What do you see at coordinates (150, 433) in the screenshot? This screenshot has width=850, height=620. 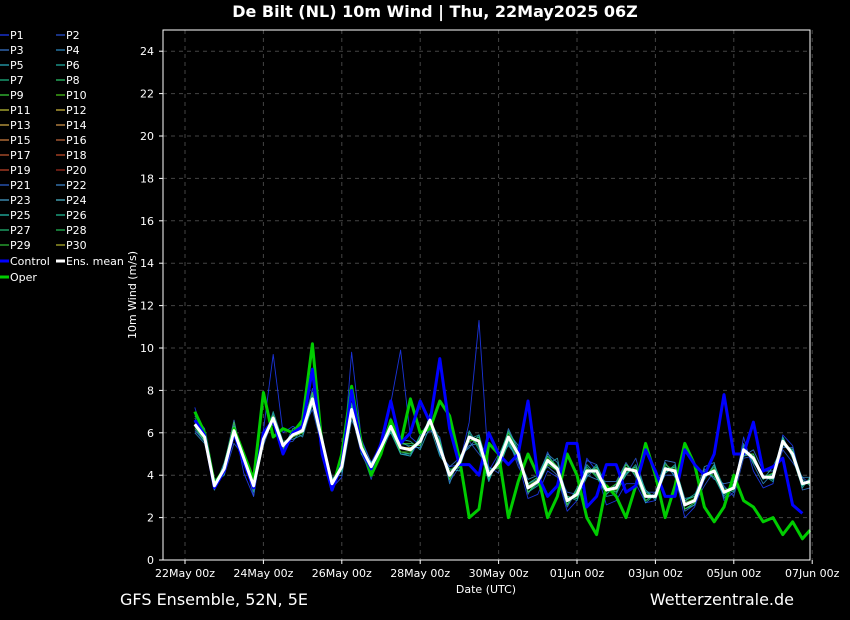 I see `y-tick-label: 6` at bounding box center [150, 433].